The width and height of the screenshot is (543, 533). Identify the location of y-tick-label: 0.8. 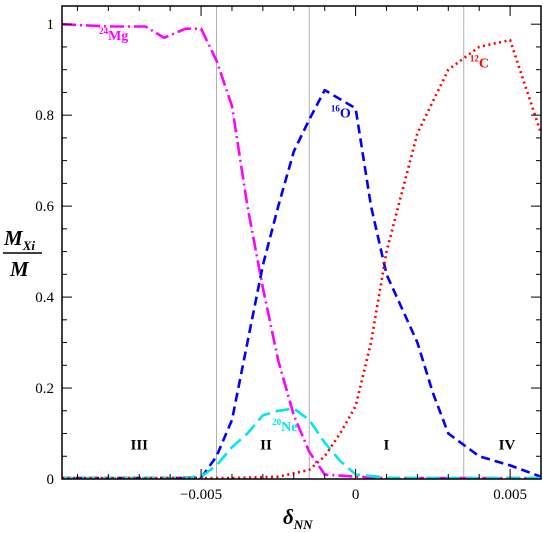
(44, 116).